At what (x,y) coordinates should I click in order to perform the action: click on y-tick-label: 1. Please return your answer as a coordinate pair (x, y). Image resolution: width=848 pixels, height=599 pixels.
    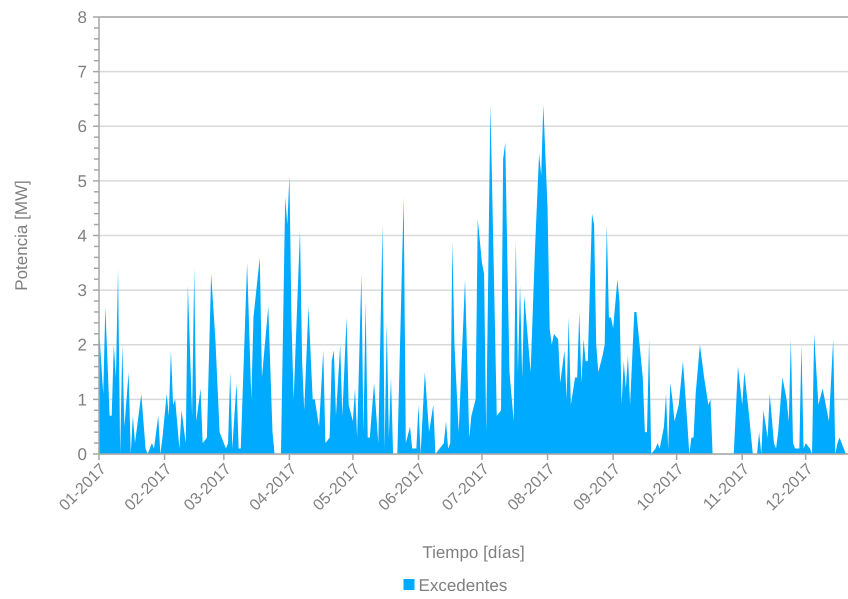
    Looking at the image, I should click on (82, 400).